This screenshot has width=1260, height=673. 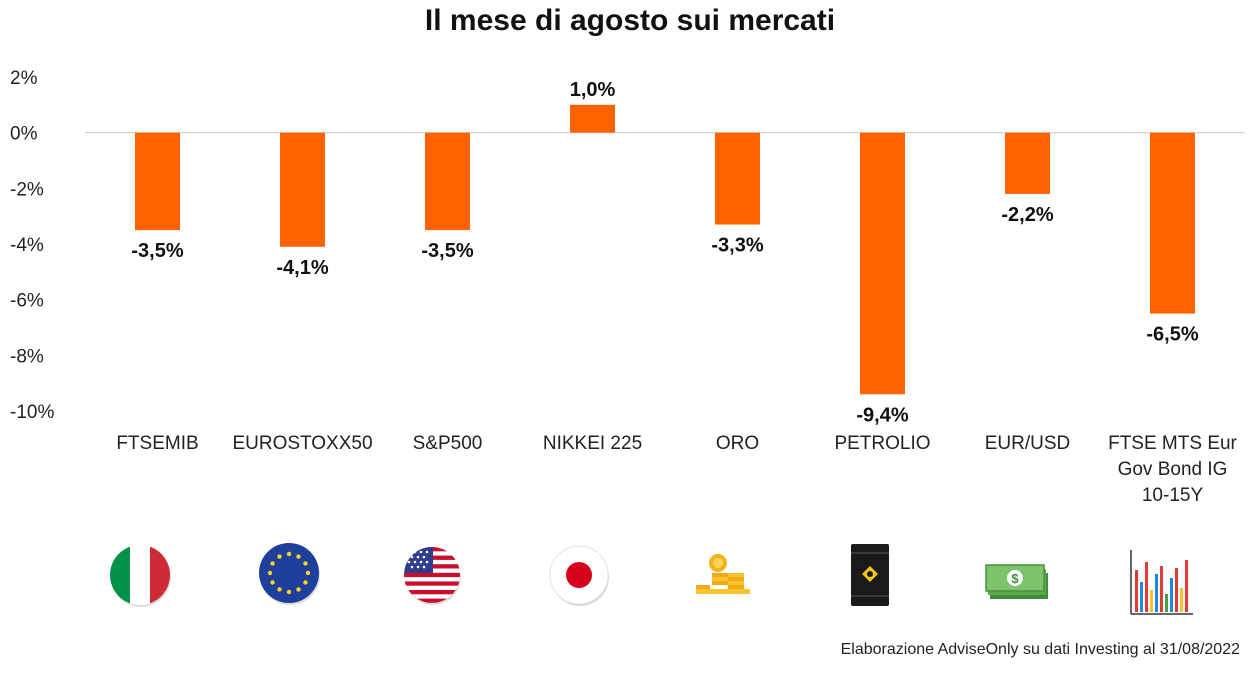 What do you see at coordinates (32, 412) in the screenshot?
I see `y-tick-label: -10%` at bounding box center [32, 412].